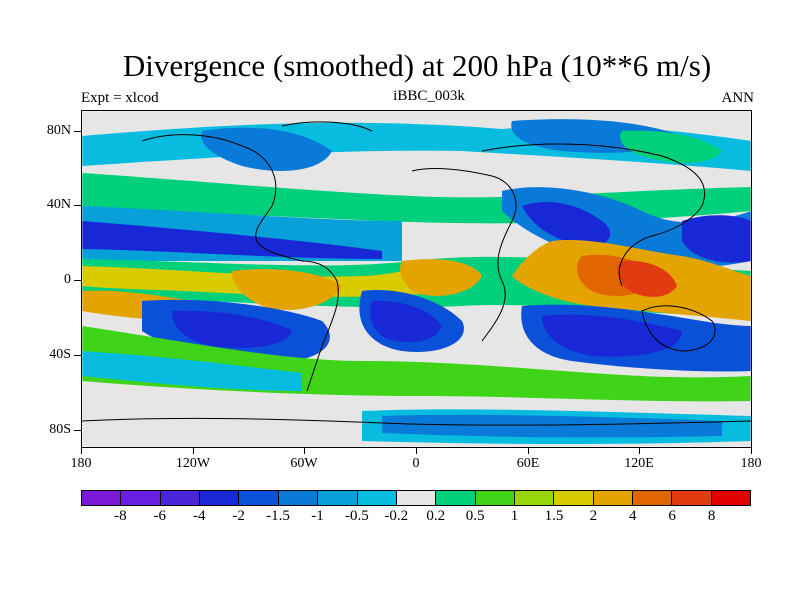 The height and width of the screenshot is (600, 800). What do you see at coordinates (160, 516) in the screenshot?
I see `colorbar-label: -6` at bounding box center [160, 516].